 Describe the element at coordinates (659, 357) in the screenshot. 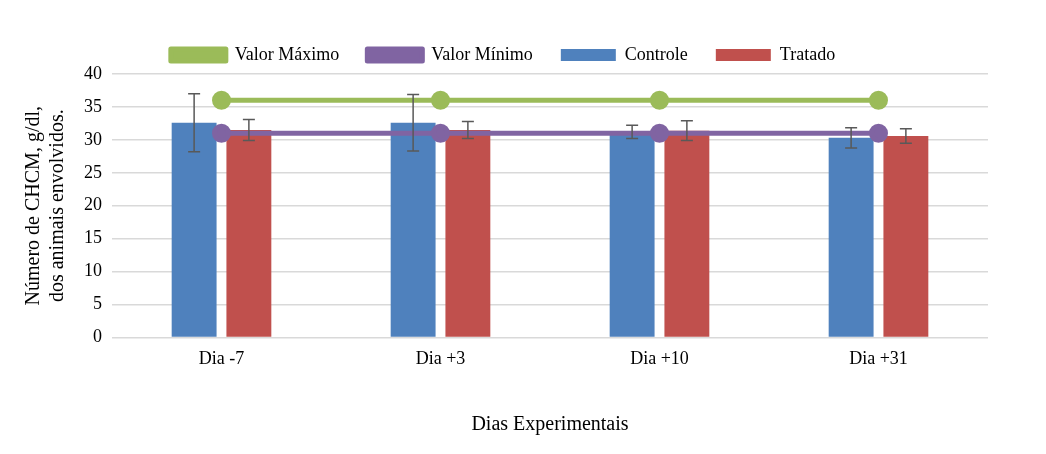

I see `x-tick-label: Dia +10` at that location.